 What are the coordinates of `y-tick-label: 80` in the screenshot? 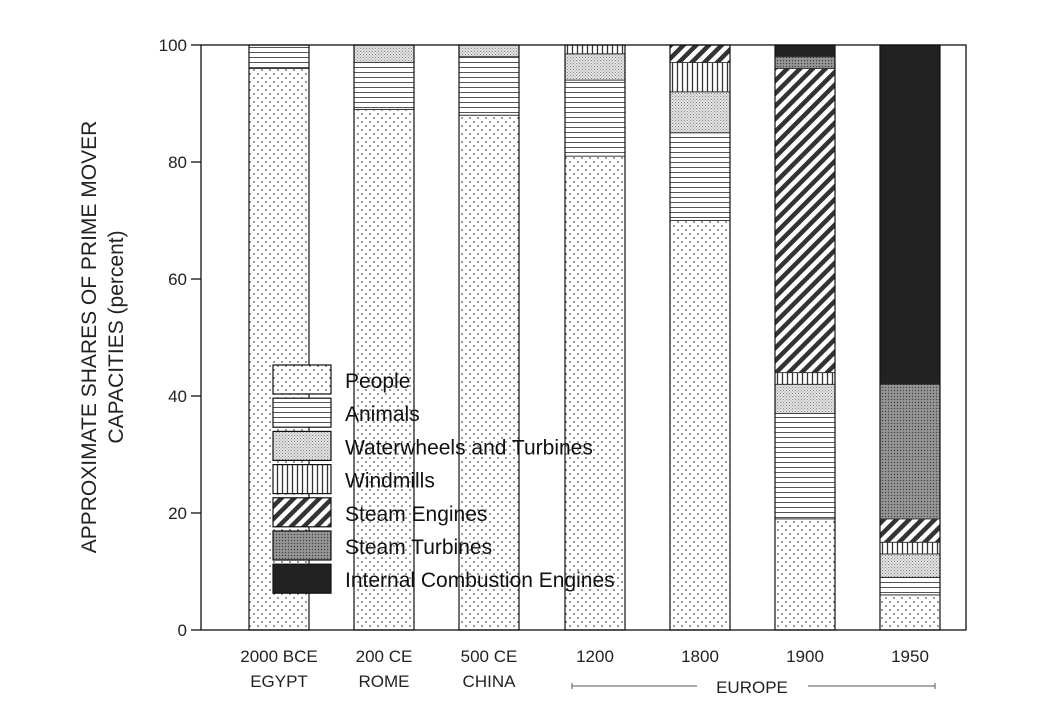 It's located at (177, 162).